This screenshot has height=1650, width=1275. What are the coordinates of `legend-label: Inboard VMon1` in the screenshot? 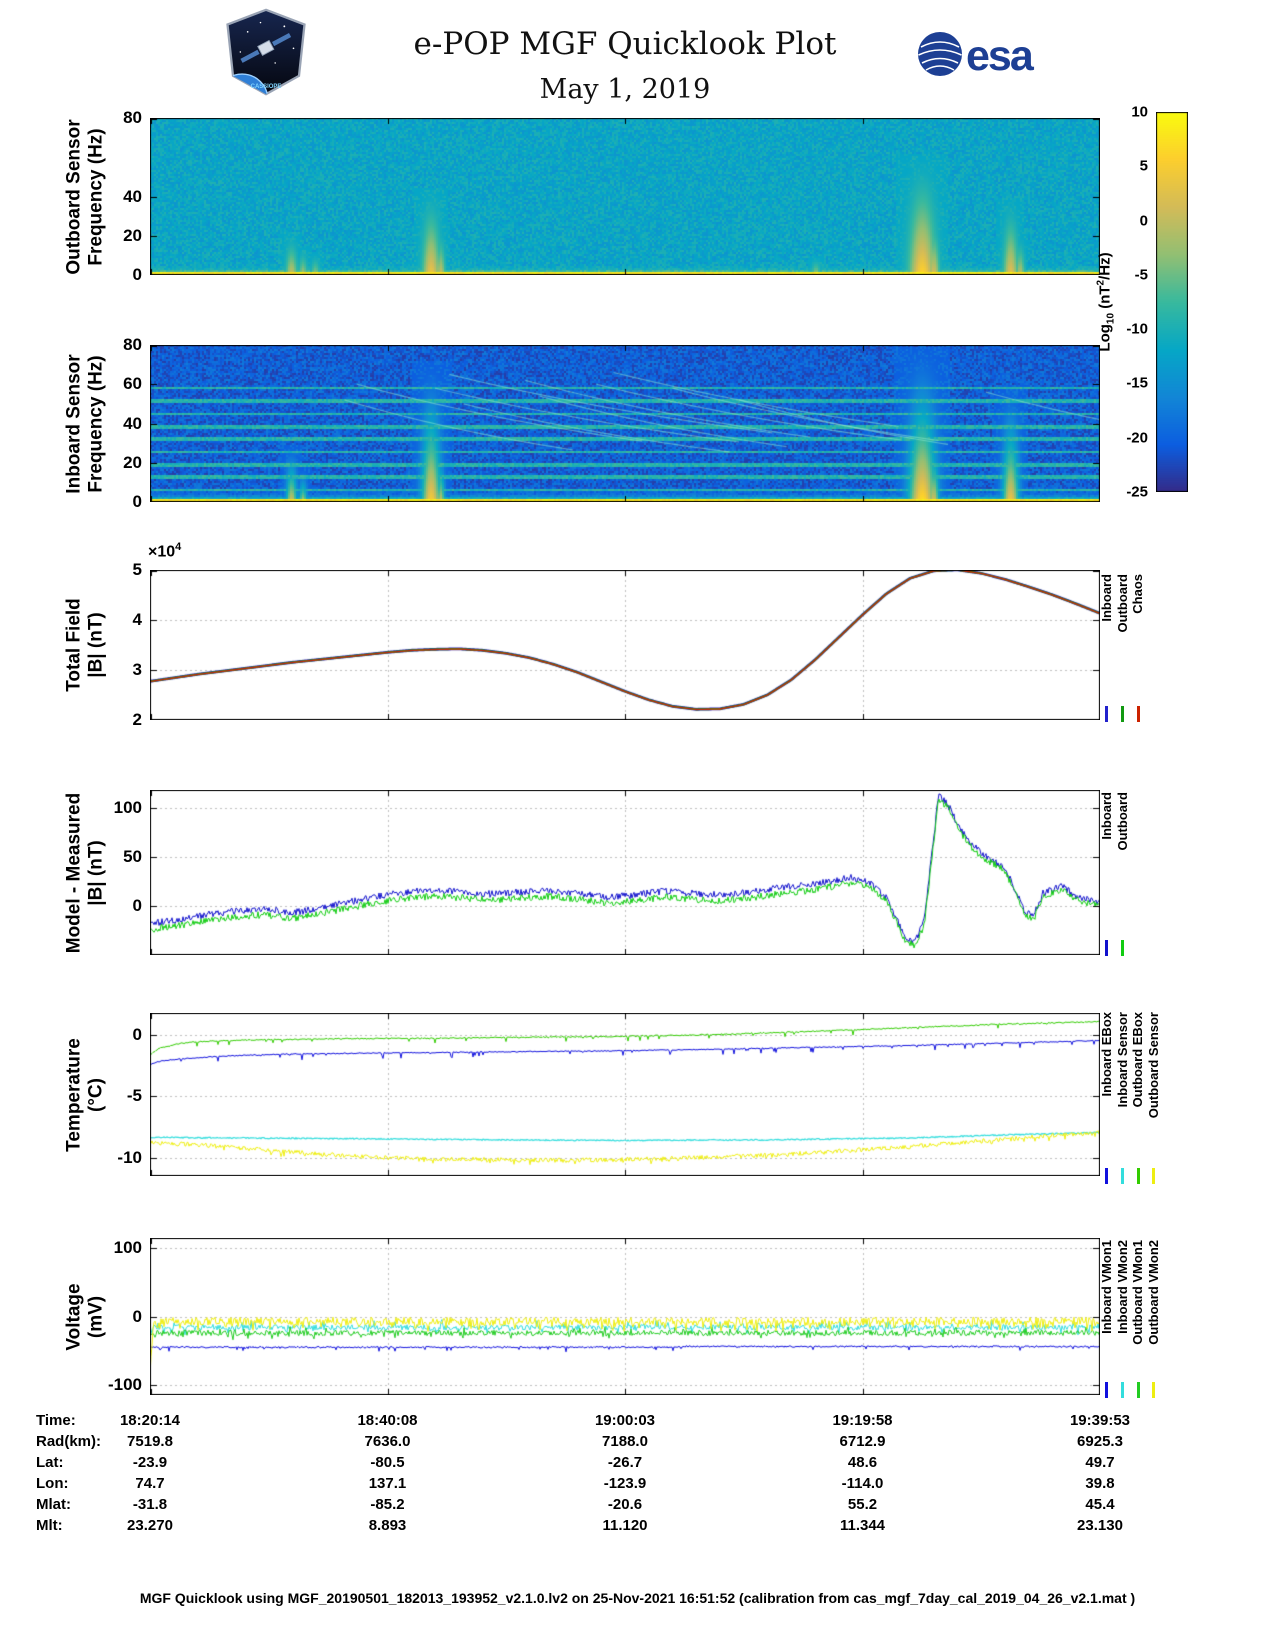 It's located at (1106, 1287).